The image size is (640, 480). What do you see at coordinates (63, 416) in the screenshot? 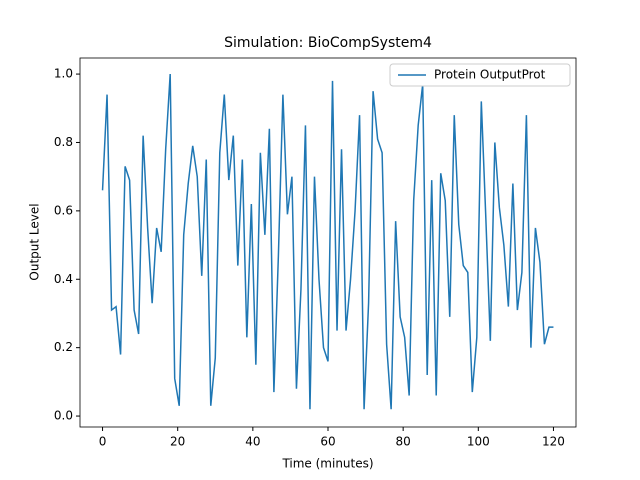
I see `y-tick-label: 0.0` at bounding box center [63, 416].